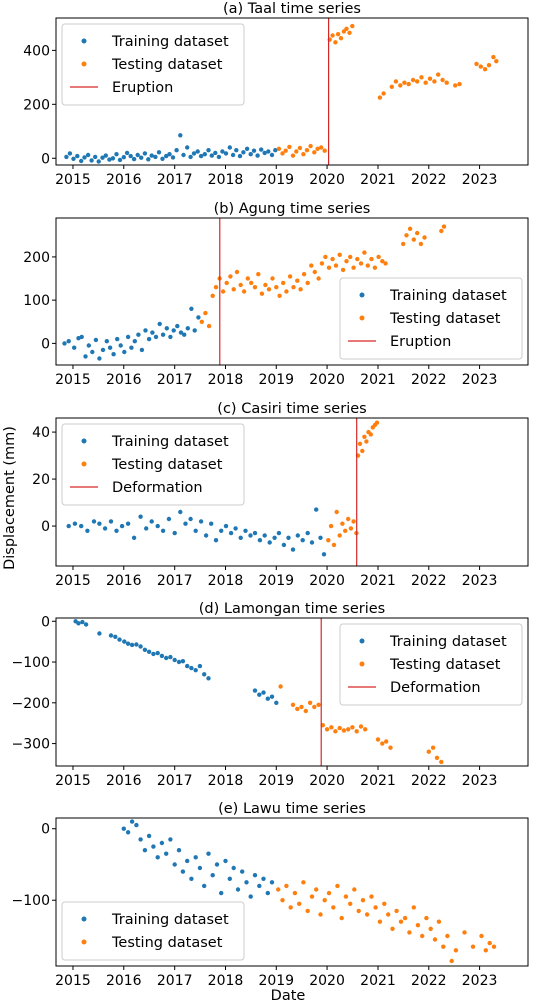  What do you see at coordinates (292, 209) in the screenshot?
I see `panel-title: (b) Agung time series` at bounding box center [292, 209].